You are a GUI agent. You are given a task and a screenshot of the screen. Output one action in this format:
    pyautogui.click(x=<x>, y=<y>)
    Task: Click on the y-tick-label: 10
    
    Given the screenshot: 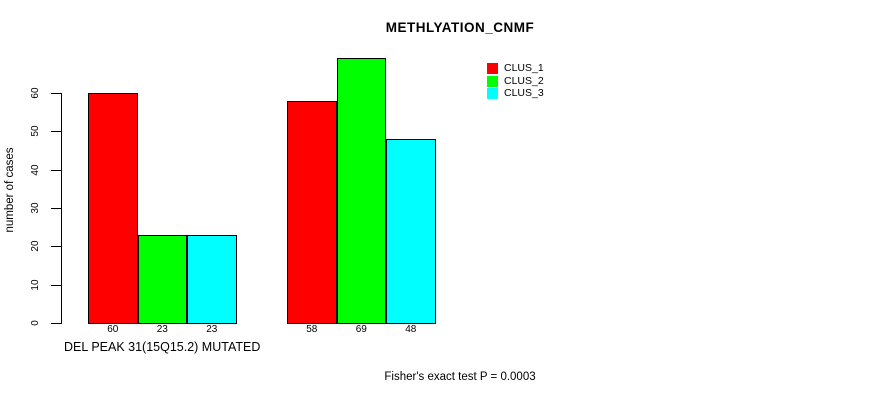 What is the action you would take?
    pyautogui.click(x=35, y=285)
    